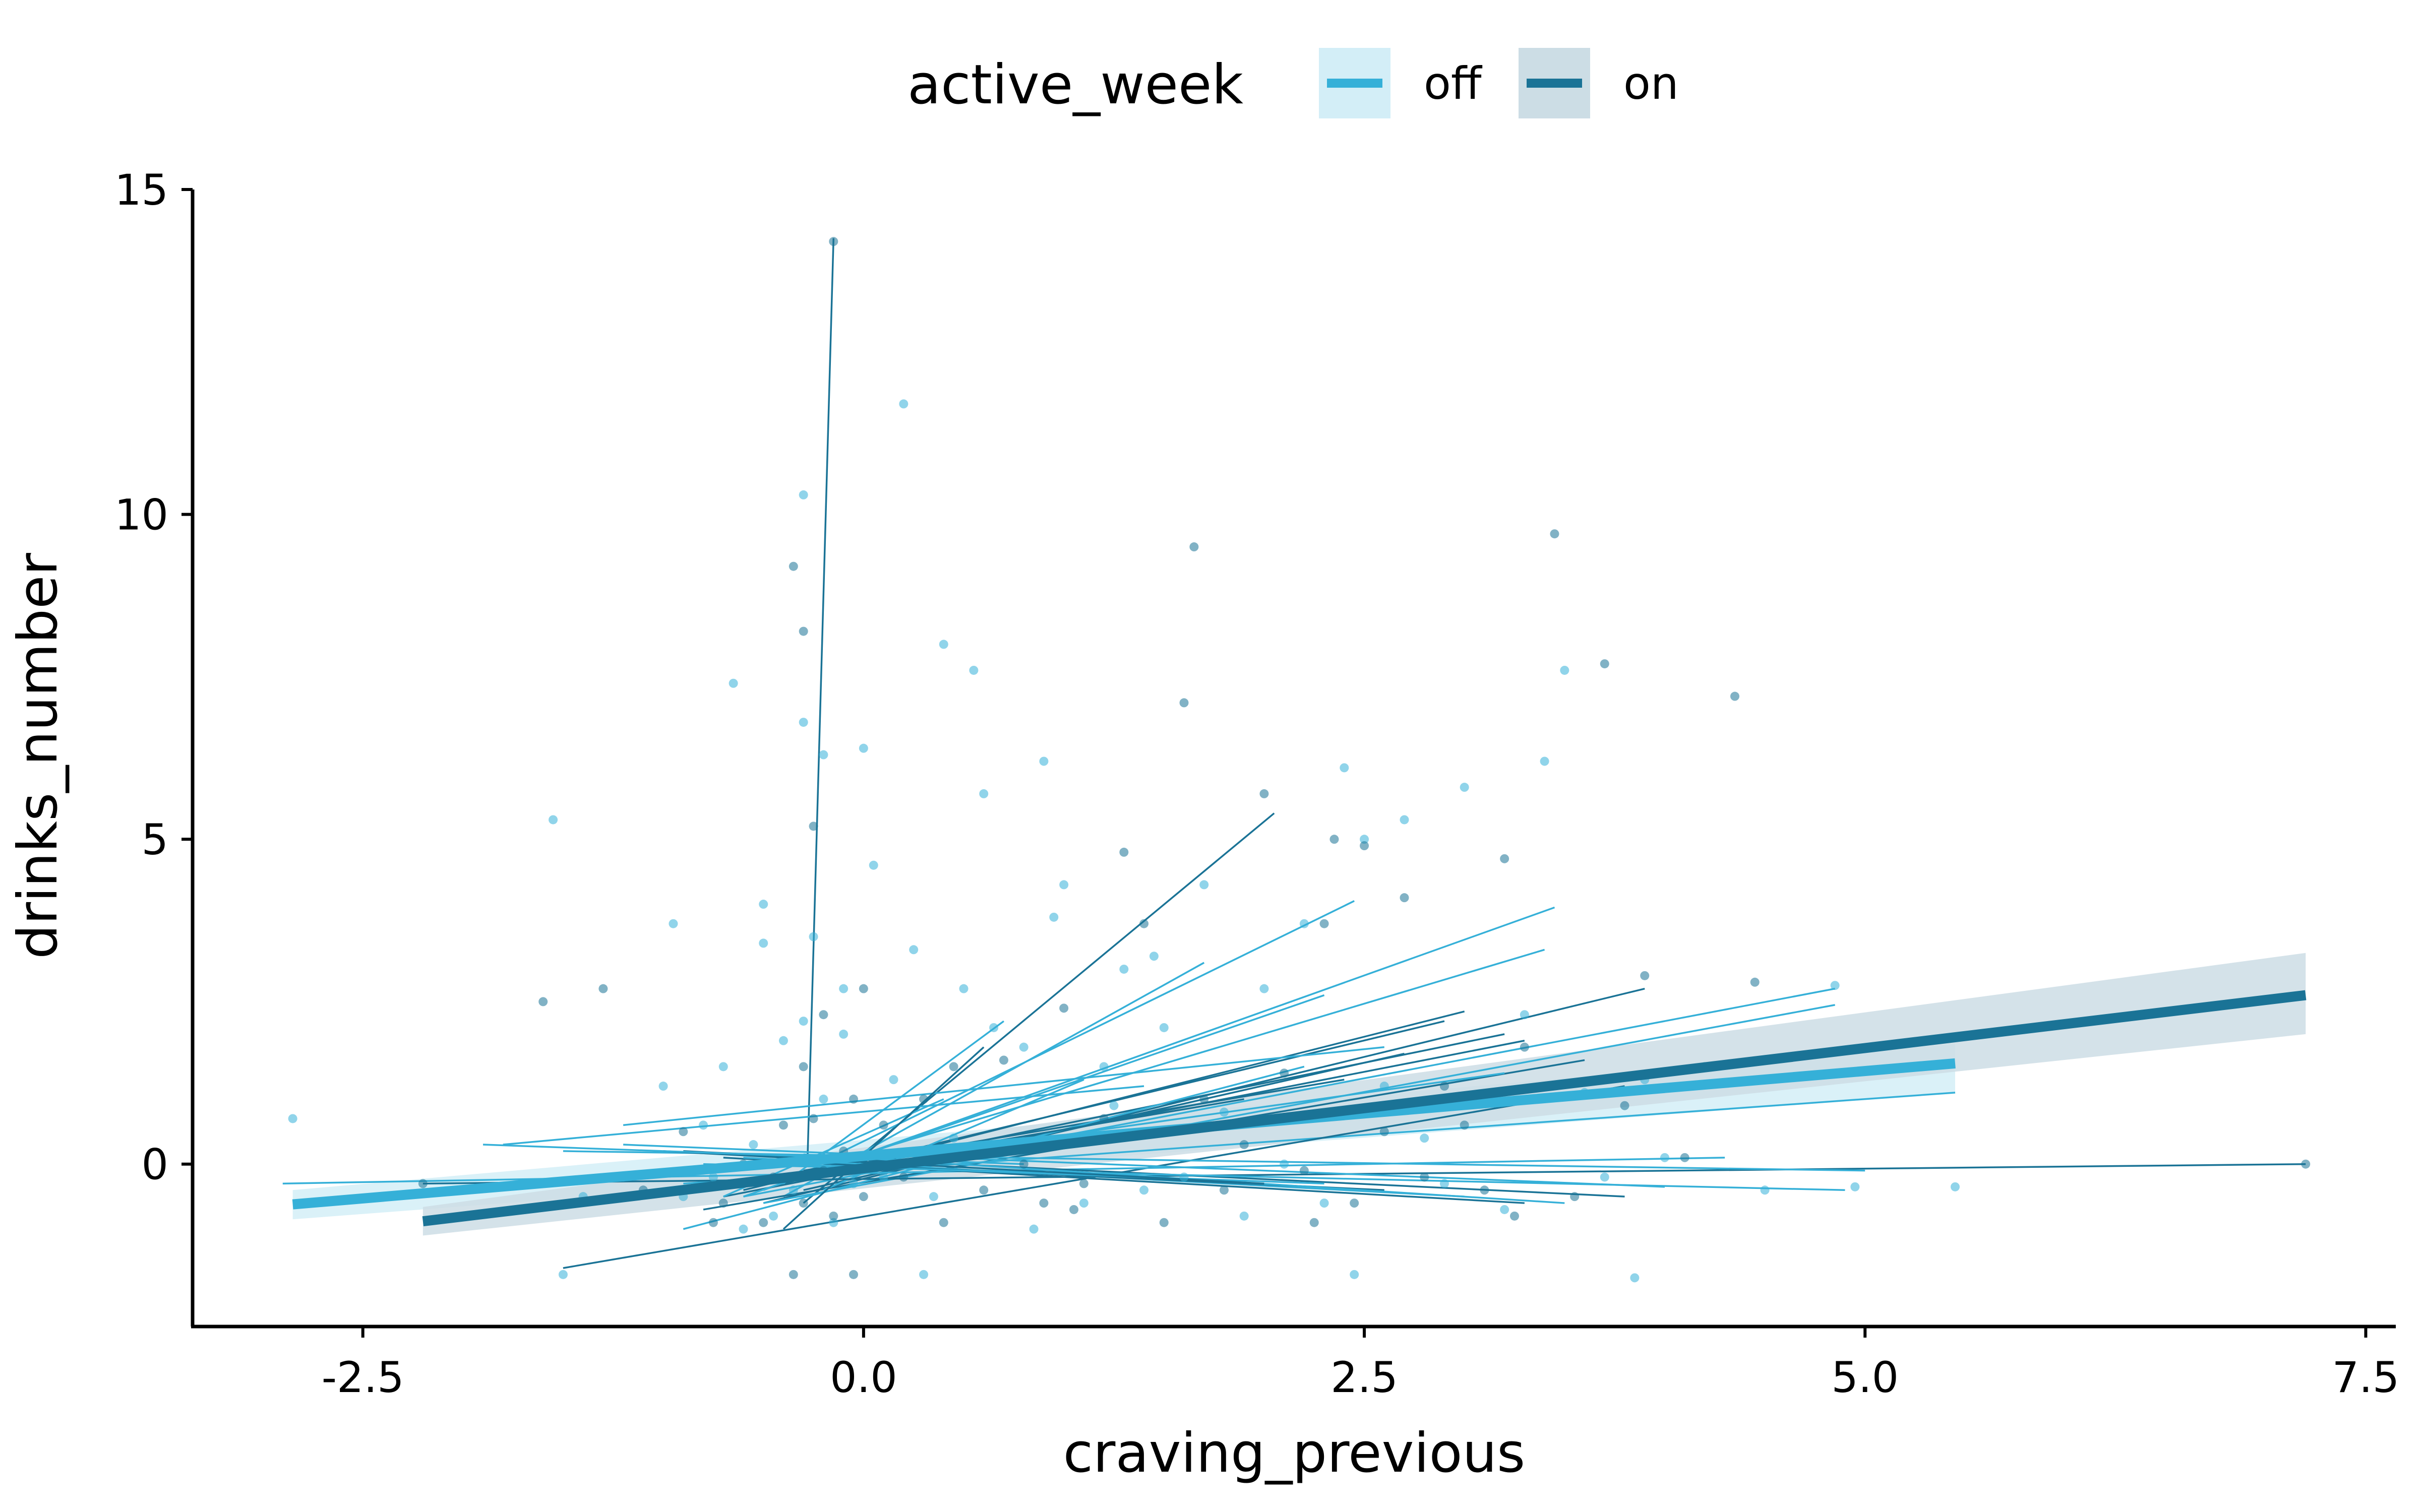 The width and height of the screenshot is (2420, 1512). What do you see at coordinates (2366, 1377) in the screenshot?
I see `x-tick-label: 7.5` at bounding box center [2366, 1377].